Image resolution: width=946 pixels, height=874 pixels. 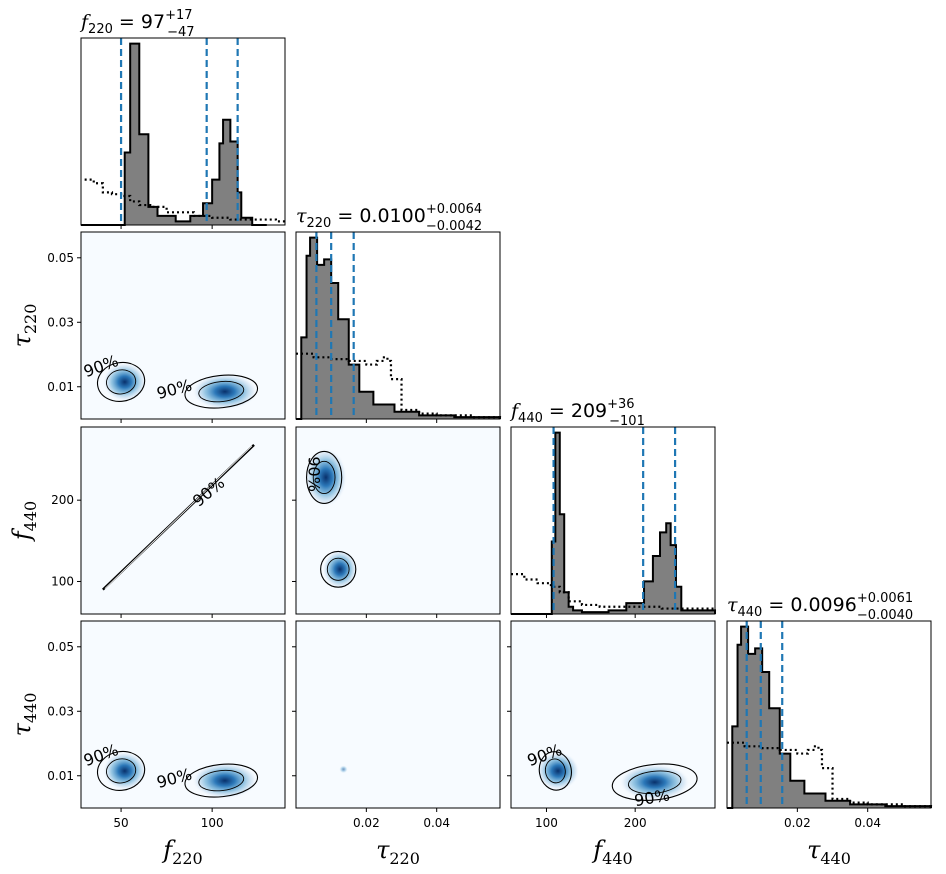 I want to click on xlabel-1: τ220, so click(x=398, y=852).